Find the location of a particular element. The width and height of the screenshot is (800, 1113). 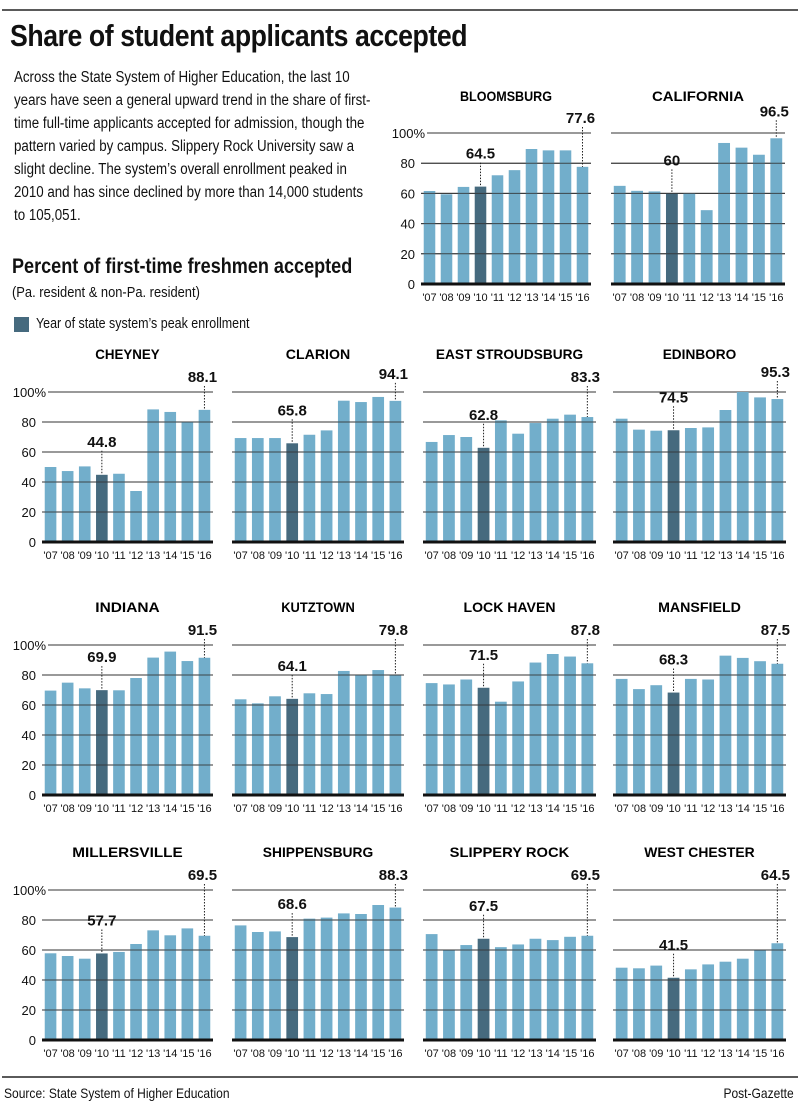

annotation-label: 64.1 is located at coordinates (292, 666).